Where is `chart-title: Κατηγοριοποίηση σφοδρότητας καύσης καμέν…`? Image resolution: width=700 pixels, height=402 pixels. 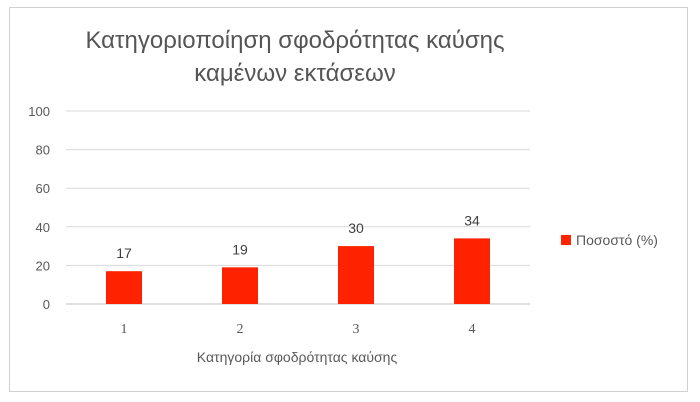
chart-title: Κατηγοριοποίηση σφοδρότητας καύσης καμέν… is located at coordinates (295, 57).